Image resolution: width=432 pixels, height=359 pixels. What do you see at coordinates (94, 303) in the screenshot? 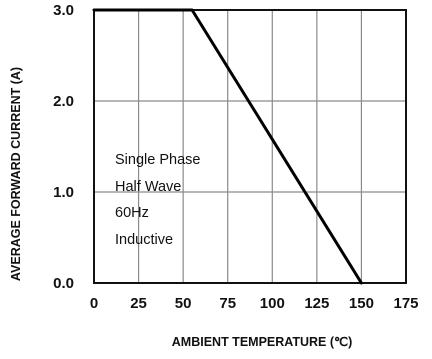
I see `x-tick-label: 0` at bounding box center [94, 303].